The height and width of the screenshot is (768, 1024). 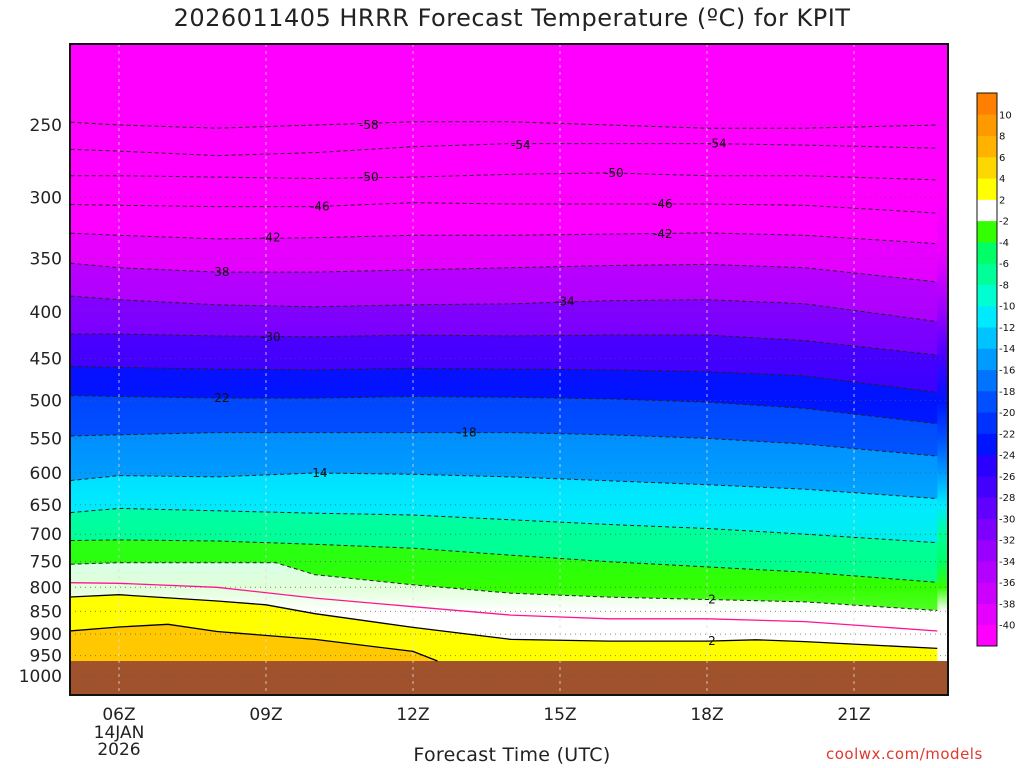 What do you see at coordinates (565, 302) in the screenshot?
I see `contour-label-10: -34` at bounding box center [565, 302].